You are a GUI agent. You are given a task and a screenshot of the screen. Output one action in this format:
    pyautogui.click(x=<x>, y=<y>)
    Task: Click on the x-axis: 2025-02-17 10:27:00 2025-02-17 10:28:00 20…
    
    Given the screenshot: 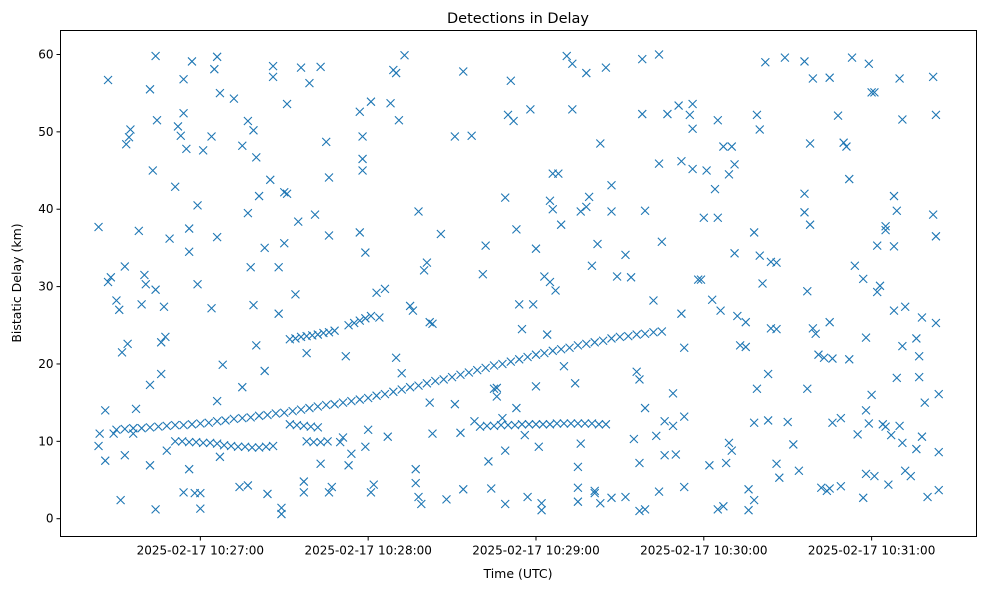 What is the action you would take?
    pyautogui.click(x=536, y=547)
    